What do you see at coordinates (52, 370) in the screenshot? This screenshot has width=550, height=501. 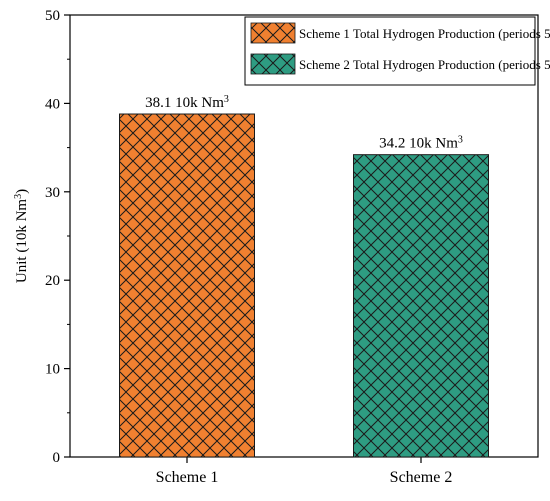 I see `y-tick-label: 10` at bounding box center [52, 370].